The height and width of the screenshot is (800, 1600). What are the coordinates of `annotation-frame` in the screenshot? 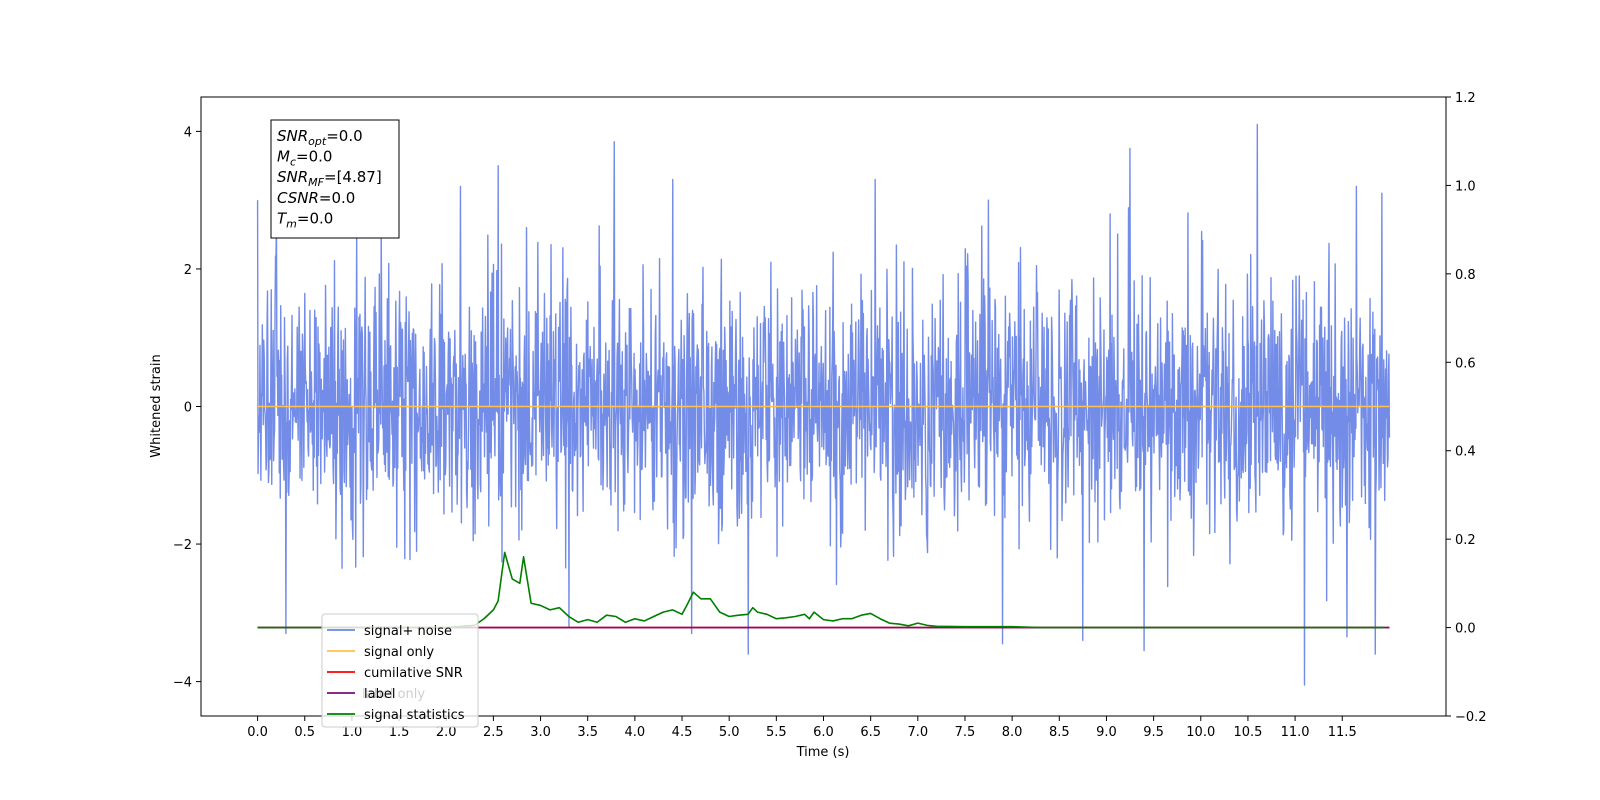 It's located at (335, 179).